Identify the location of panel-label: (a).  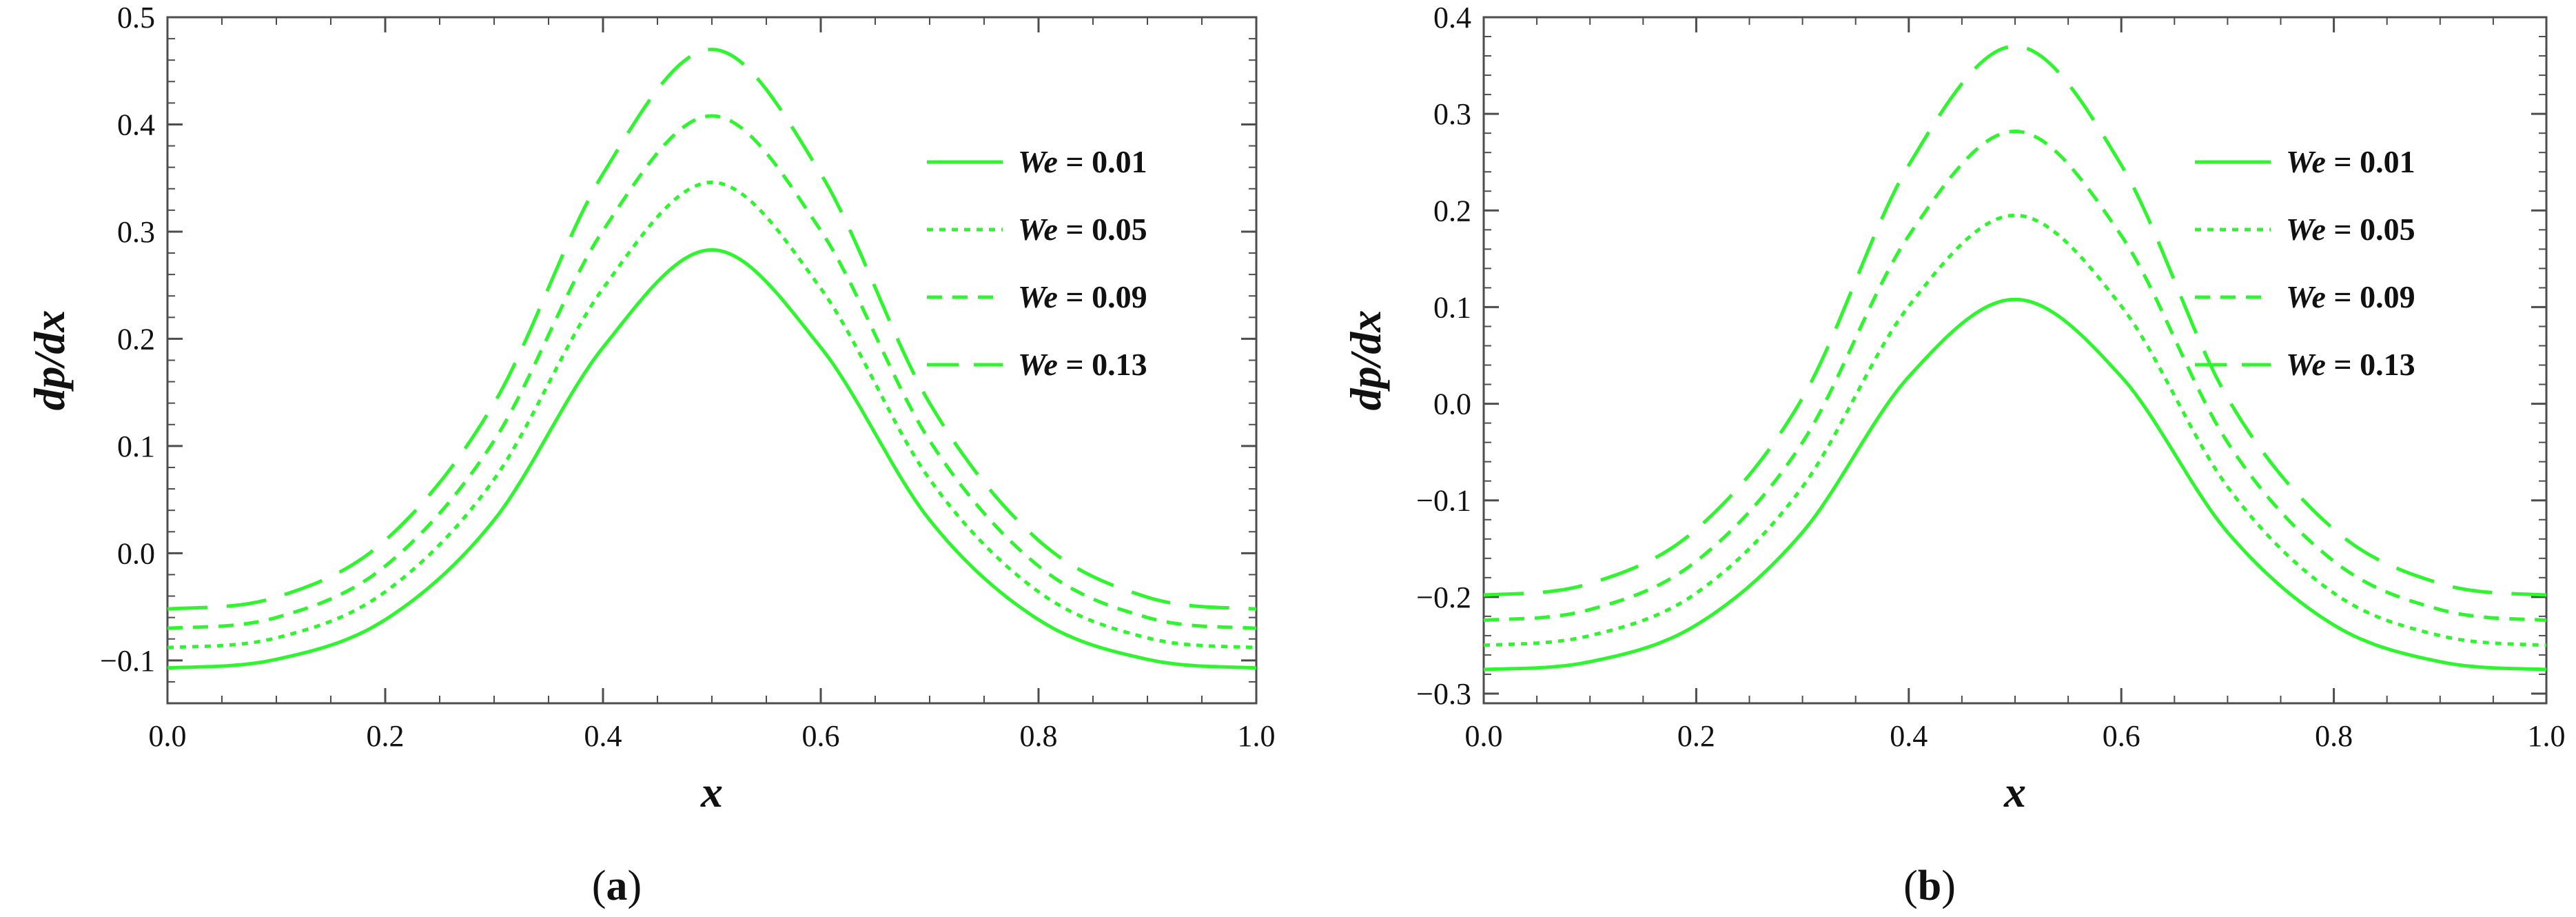
(617, 886).